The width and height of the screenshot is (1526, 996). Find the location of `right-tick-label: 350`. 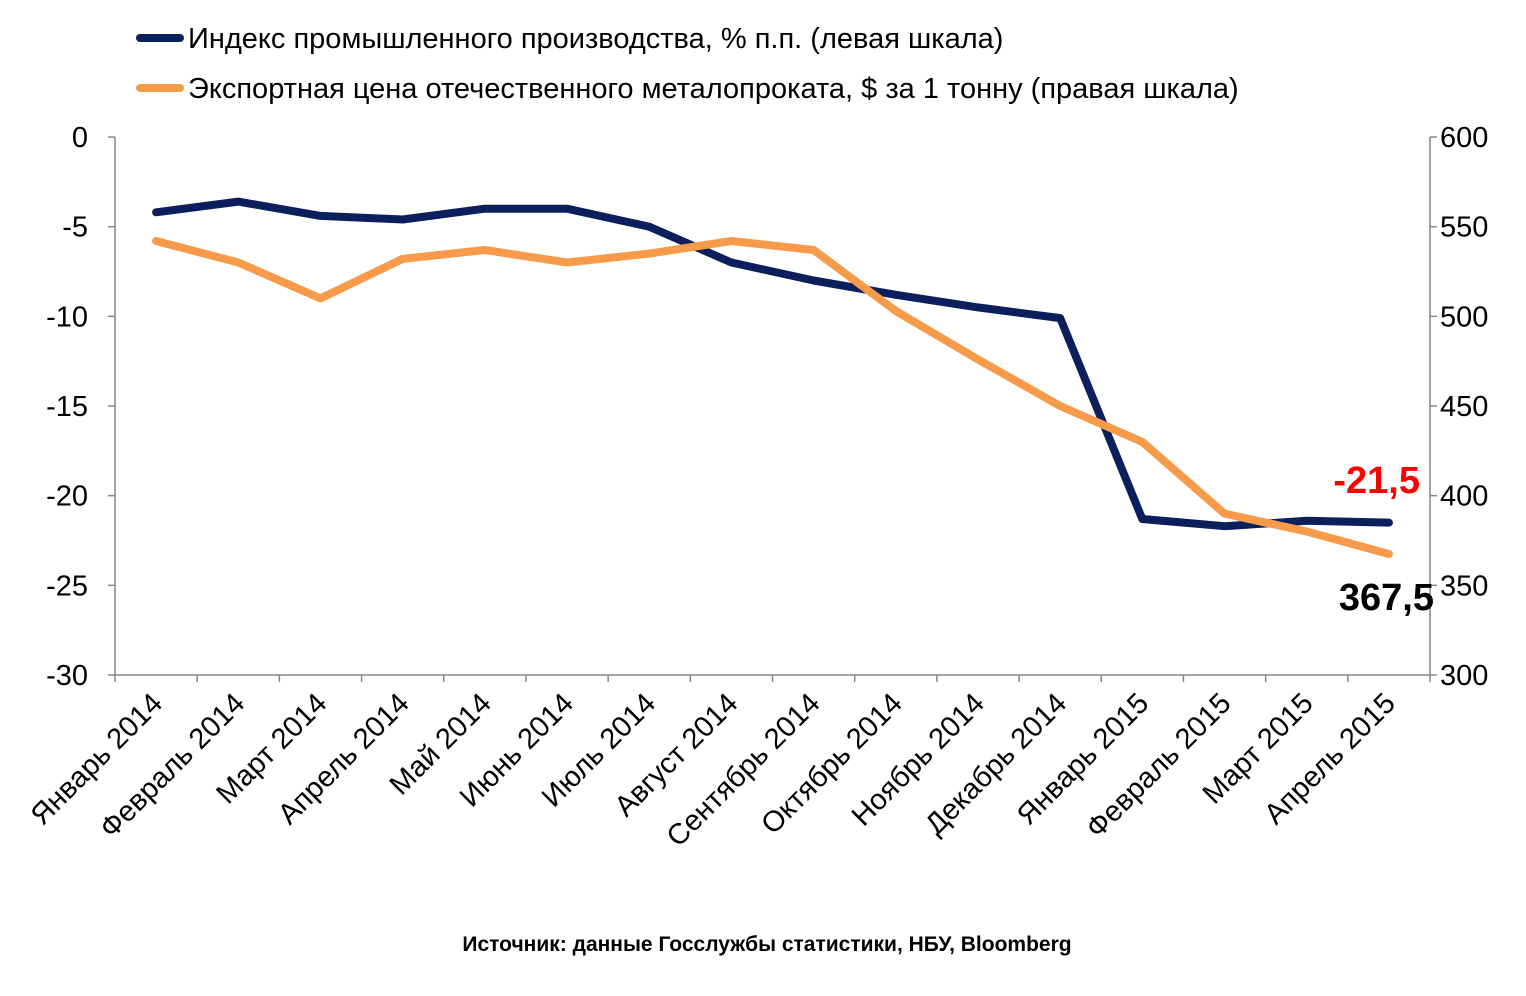

right-tick-label: 350 is located at coordinates (1464, 586).